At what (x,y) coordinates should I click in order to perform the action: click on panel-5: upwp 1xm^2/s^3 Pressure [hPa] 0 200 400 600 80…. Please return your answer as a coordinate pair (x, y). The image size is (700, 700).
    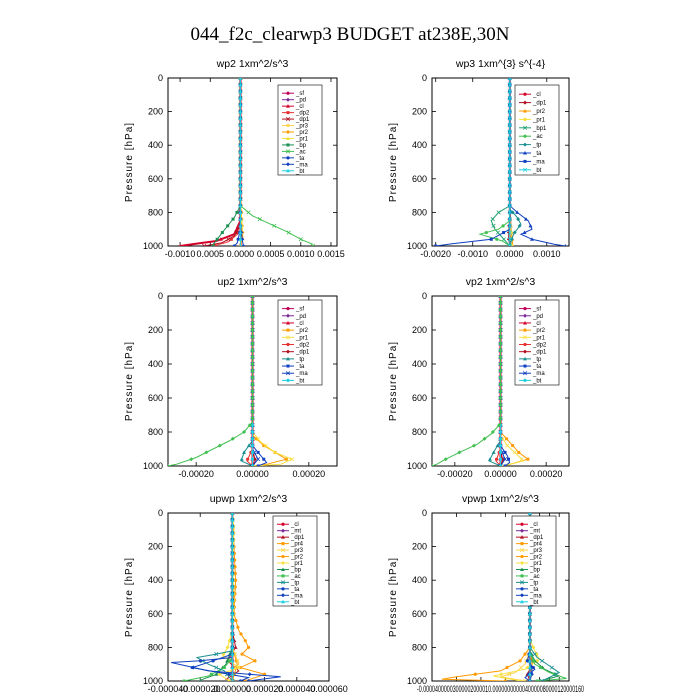
    Looking at the image, I should click on (236, 593).